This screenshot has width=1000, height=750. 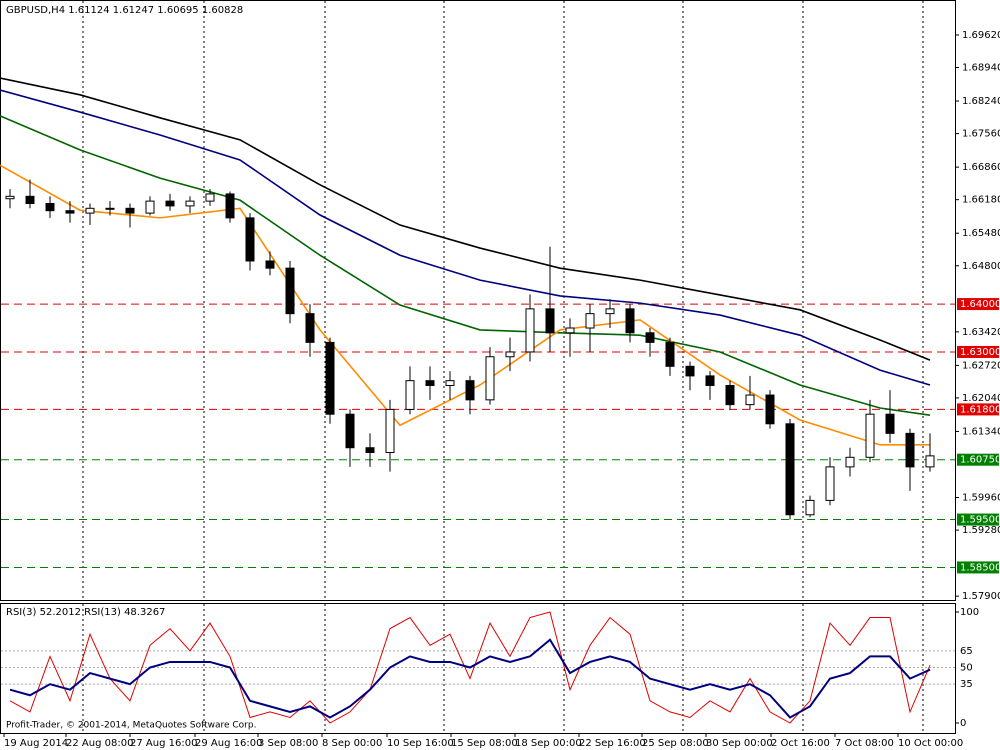 I want to click on y-tick-label: 1.66860, so click(x=981, y=167).